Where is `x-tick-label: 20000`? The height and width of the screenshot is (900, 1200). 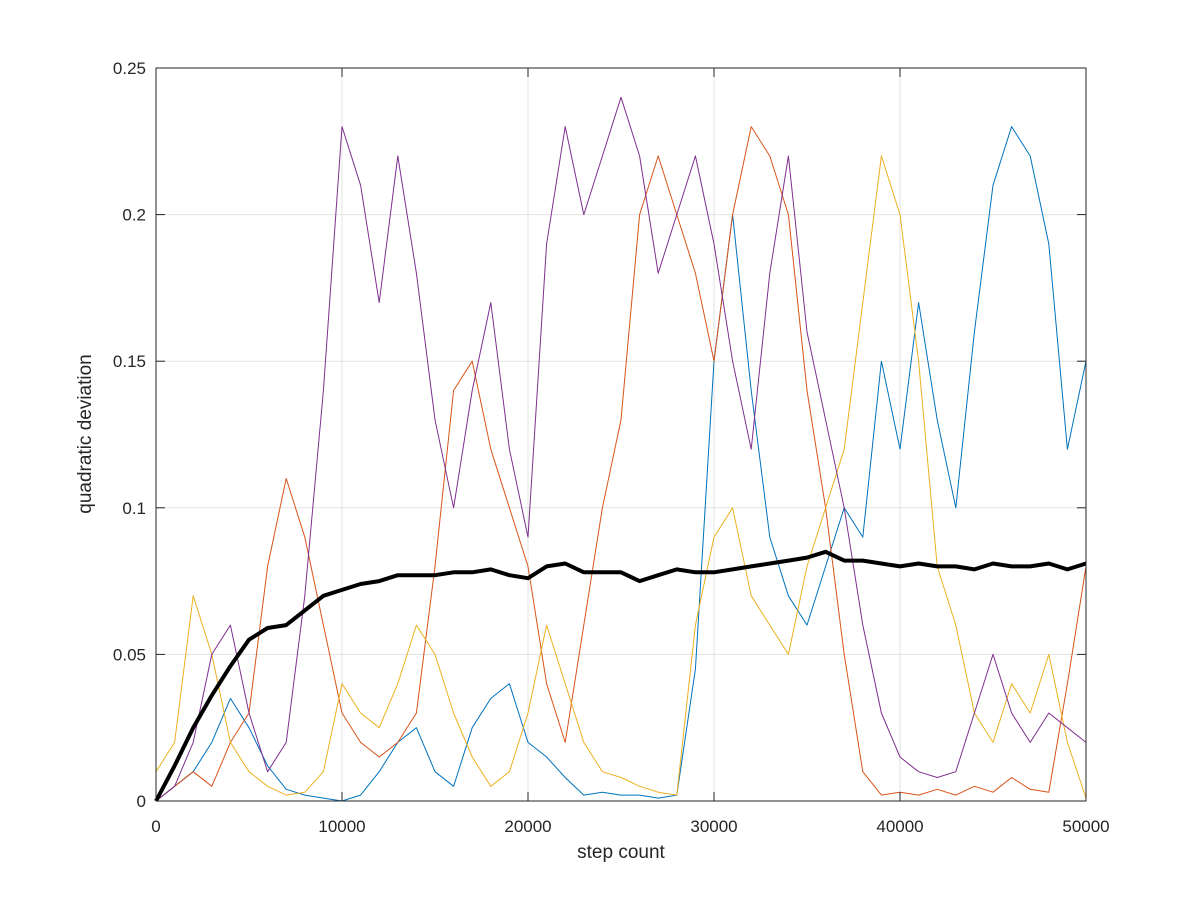 x-tick-label: 20000 is located at coordinates (527, 826).